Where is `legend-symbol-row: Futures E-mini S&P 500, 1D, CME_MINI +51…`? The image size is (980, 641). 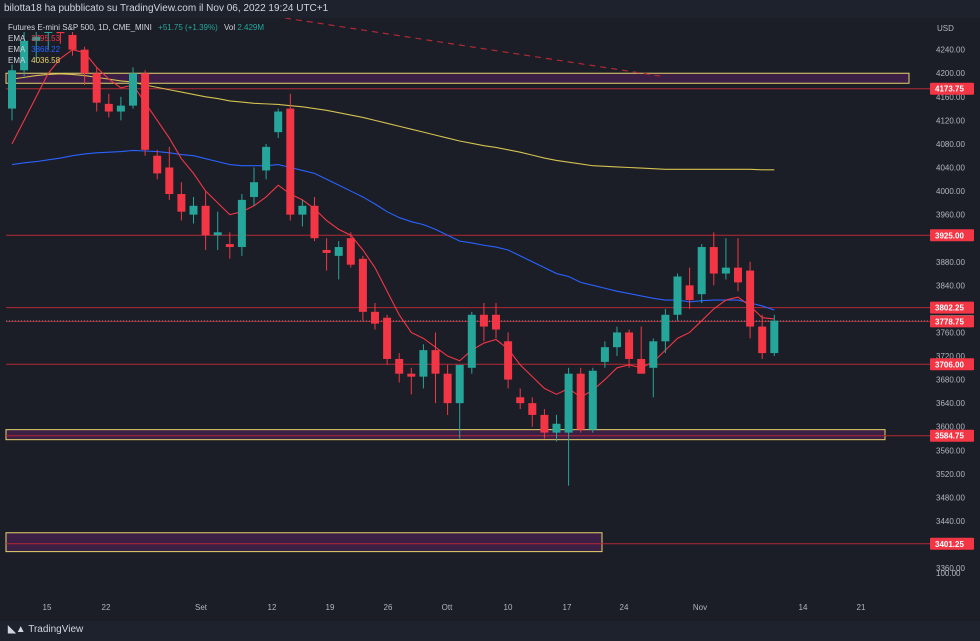
legend-symbol-row: Futures E-mini S&P 500, 1D, CME_MINI +51… is located at coordinates (136, 27).